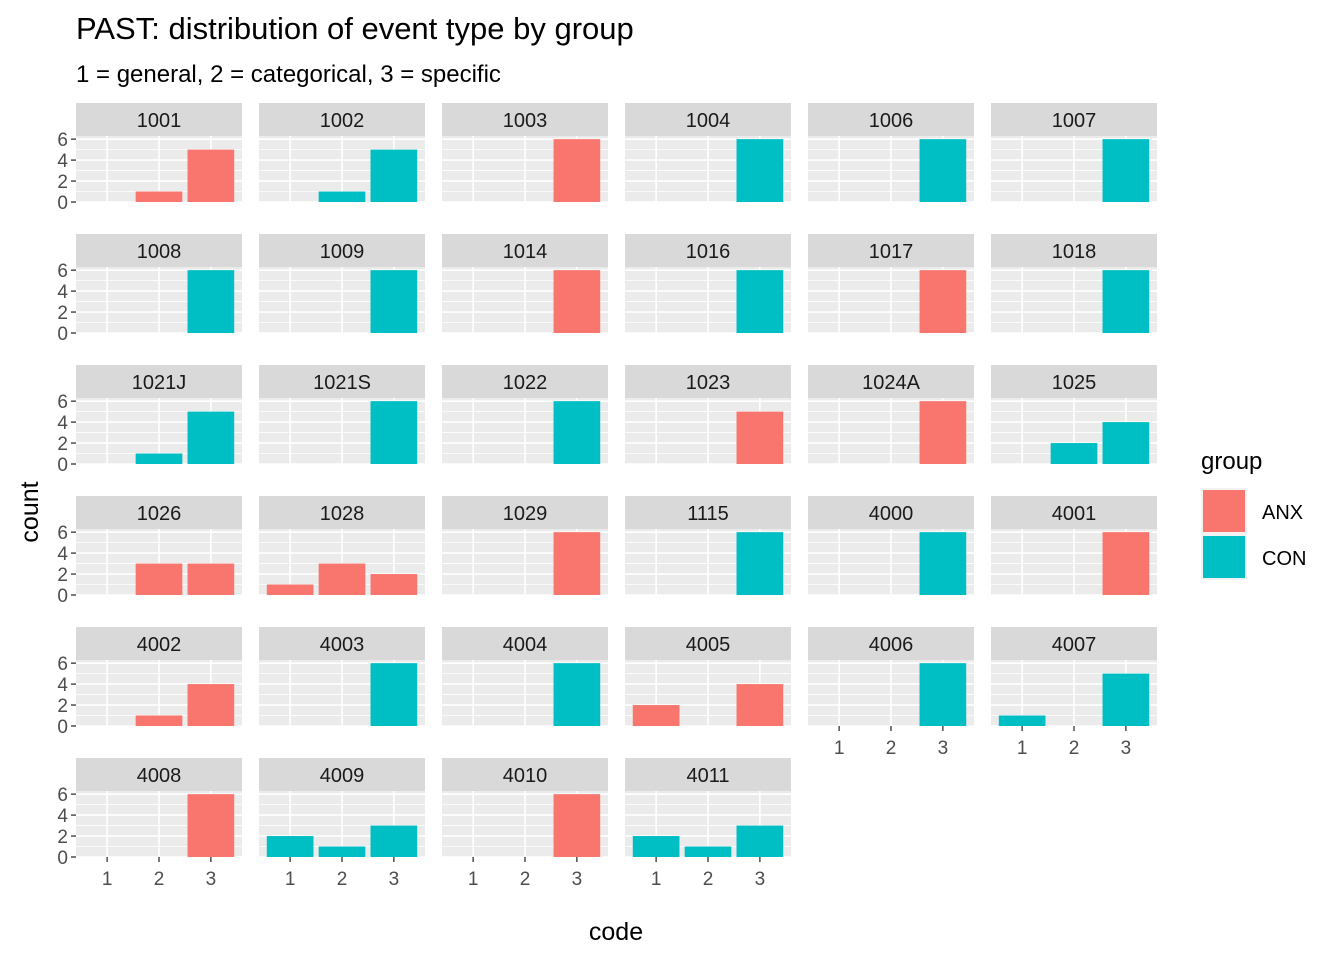 The width and height of the screenshot is (1344, 965). What do you see at coordinates (1074, 284) in the screenshot?
I see `facet-panel-1018: 1018` at bounding box center [1074, 284].